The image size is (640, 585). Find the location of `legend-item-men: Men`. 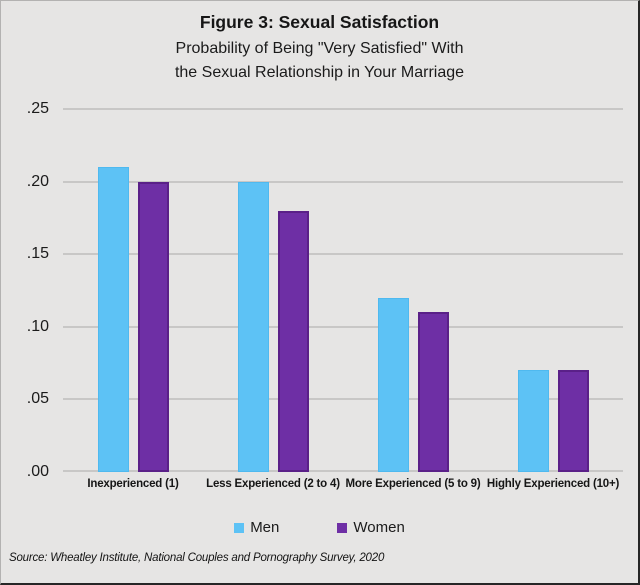

legend-item-men: Men is located at coordinates (256, 527).